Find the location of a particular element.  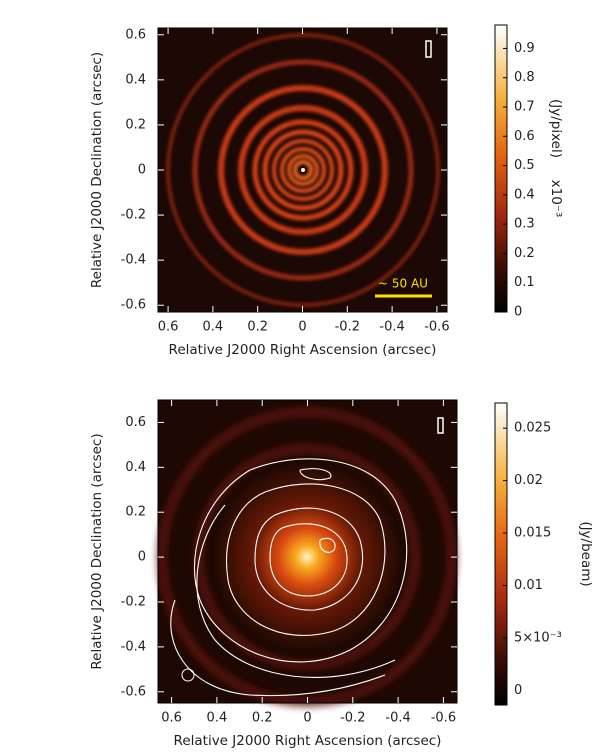

colorbar-tick-label: 5×10⁻³ is located at coordinates (538, 637).